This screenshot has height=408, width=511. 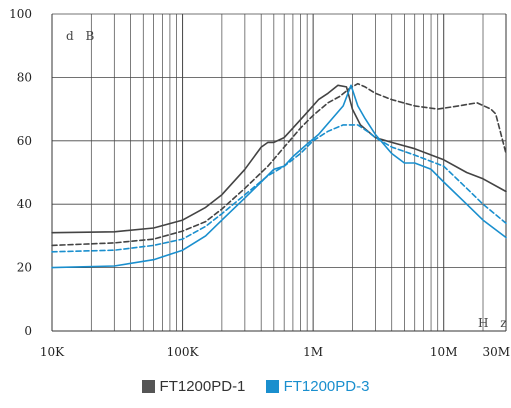 I want to click on x-tick-label: 10M, so click(x=444, y=352).